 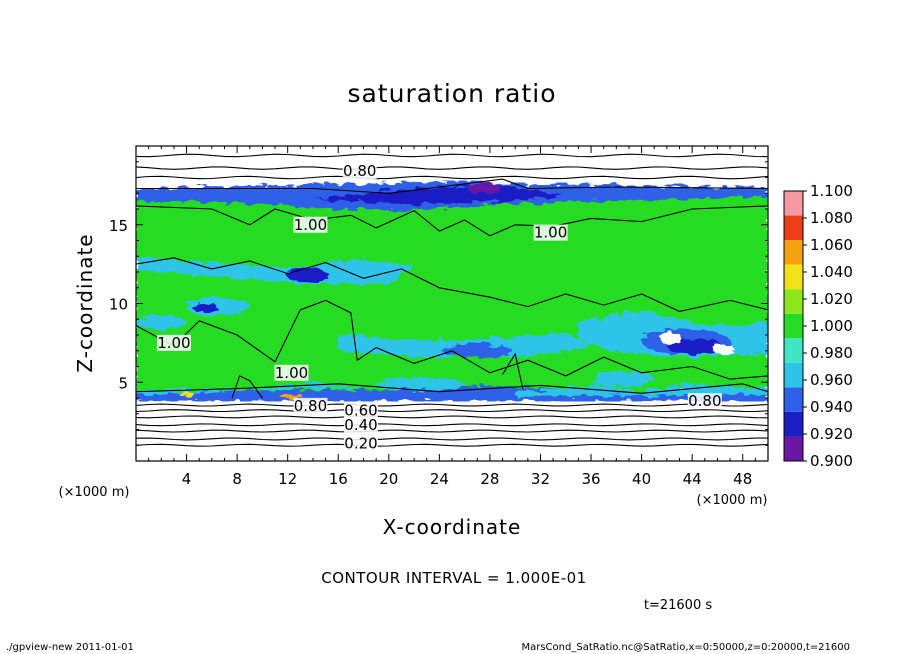 What do you see at coordinates (831, 353) in the screenshot?
I see `colorbar-label: 0.980` at bounding box center [831, 353].